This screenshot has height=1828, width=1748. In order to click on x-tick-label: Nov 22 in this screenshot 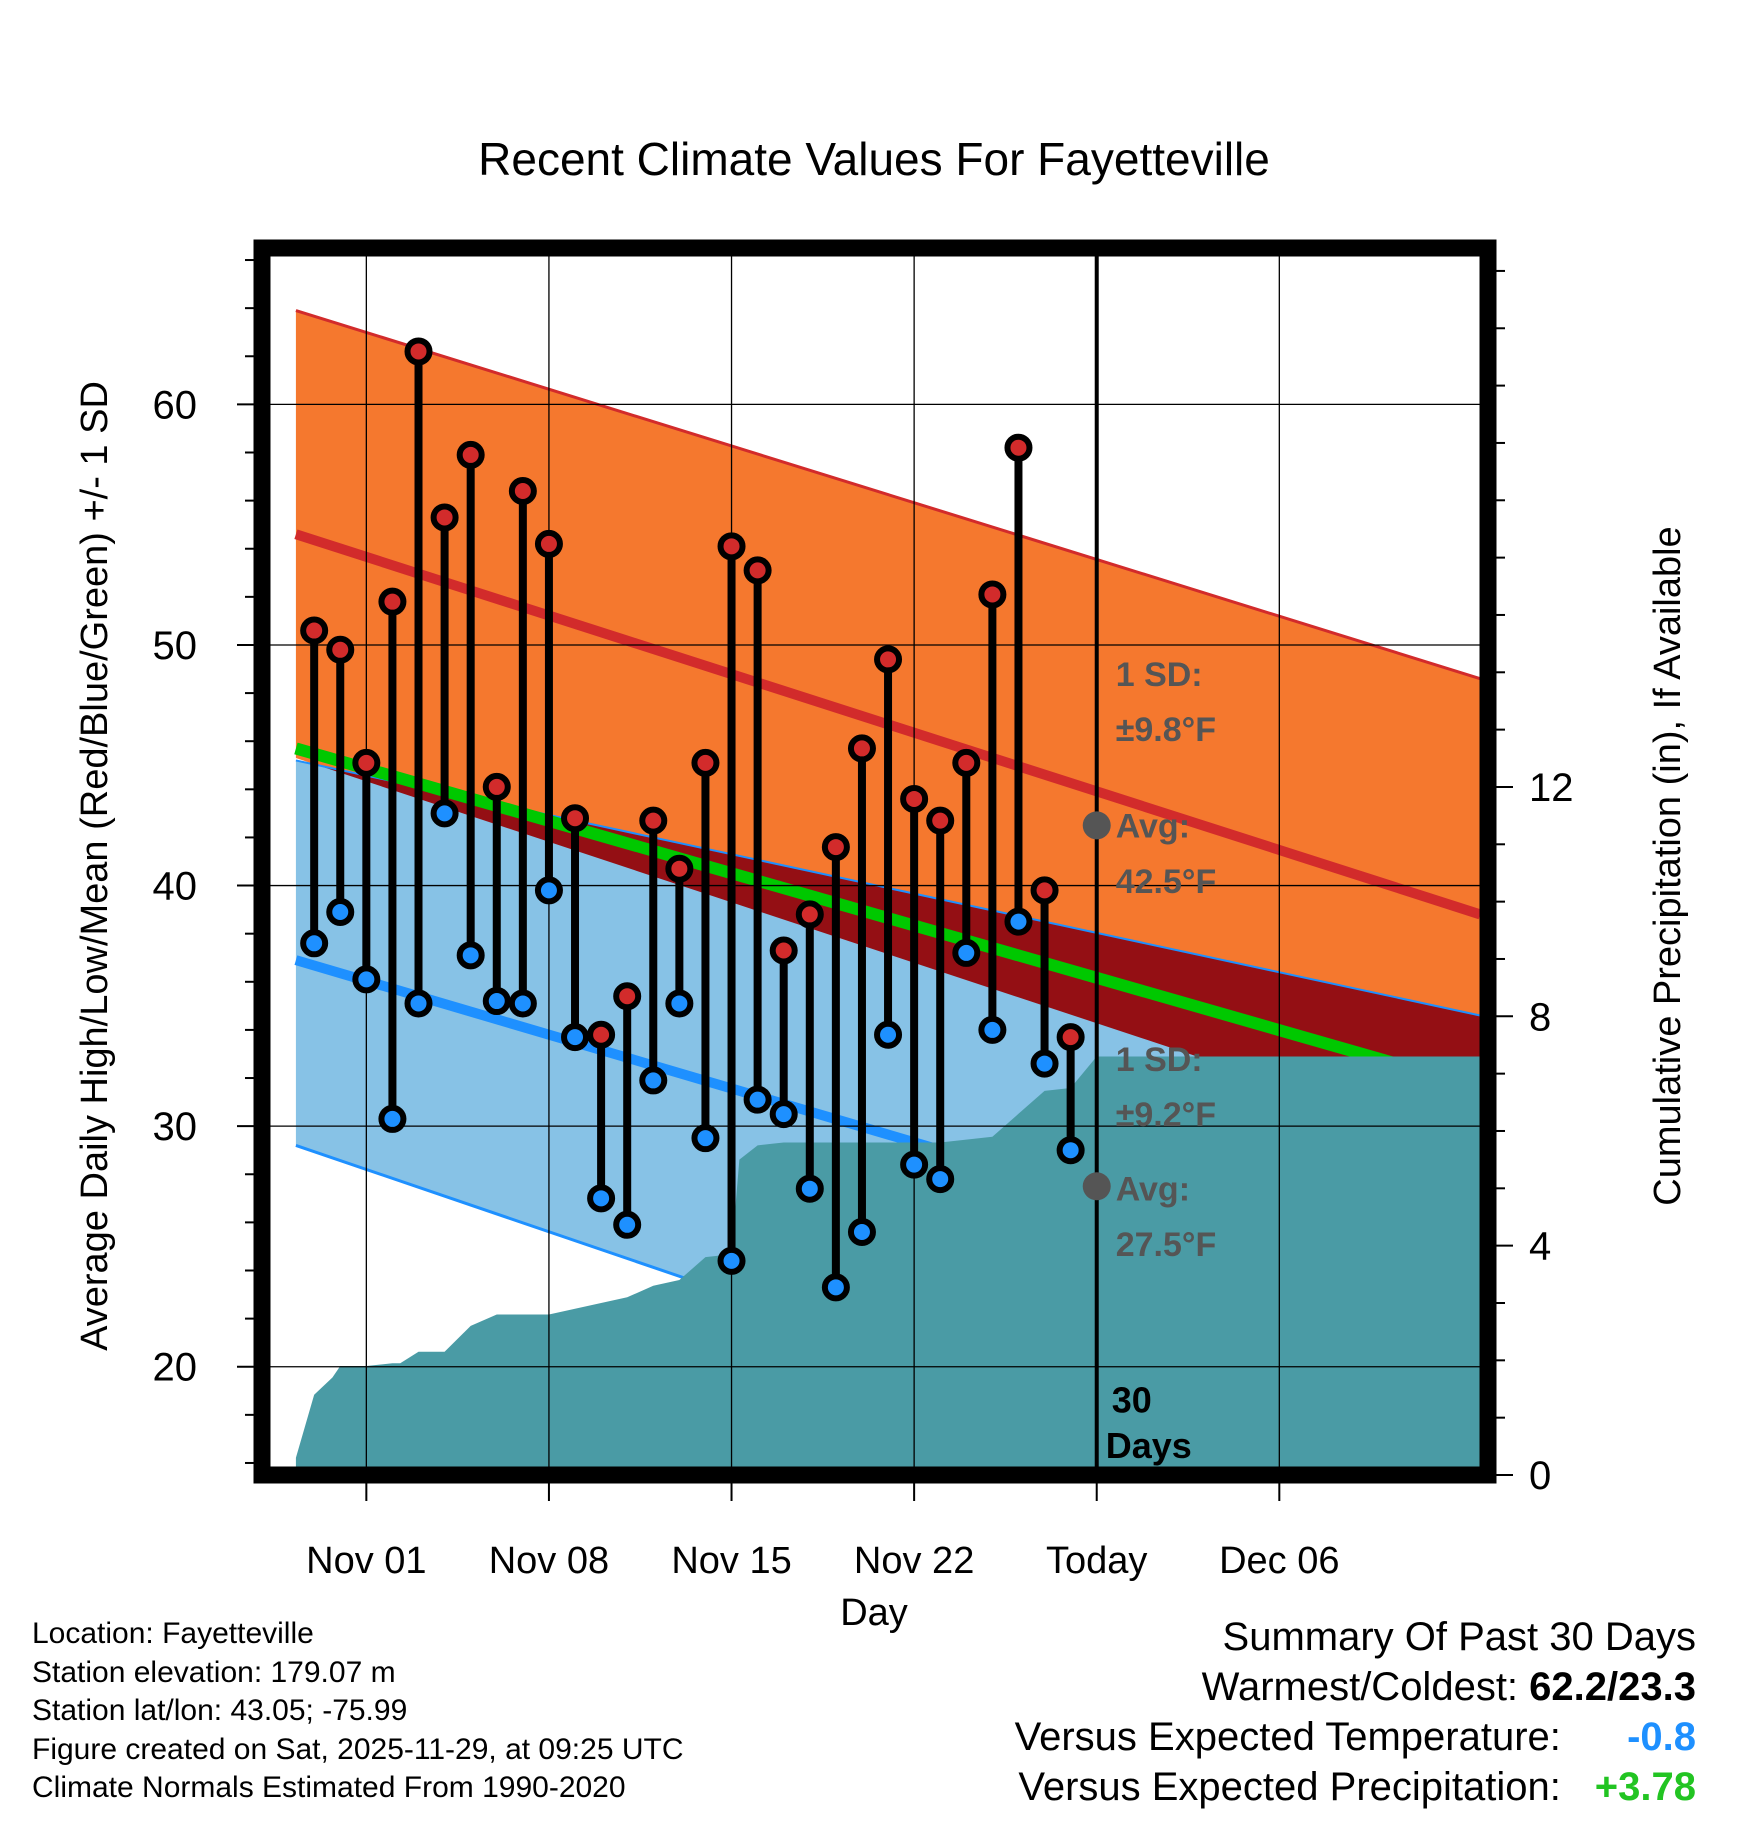, I will do `click(914, 1561)`.